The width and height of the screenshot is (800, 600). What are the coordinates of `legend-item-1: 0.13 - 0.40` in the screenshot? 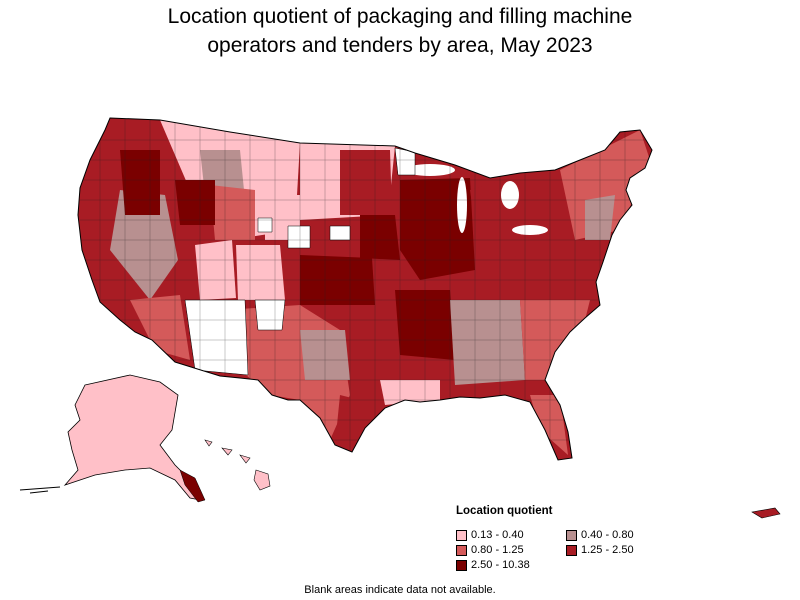 It's located at (511, 535).